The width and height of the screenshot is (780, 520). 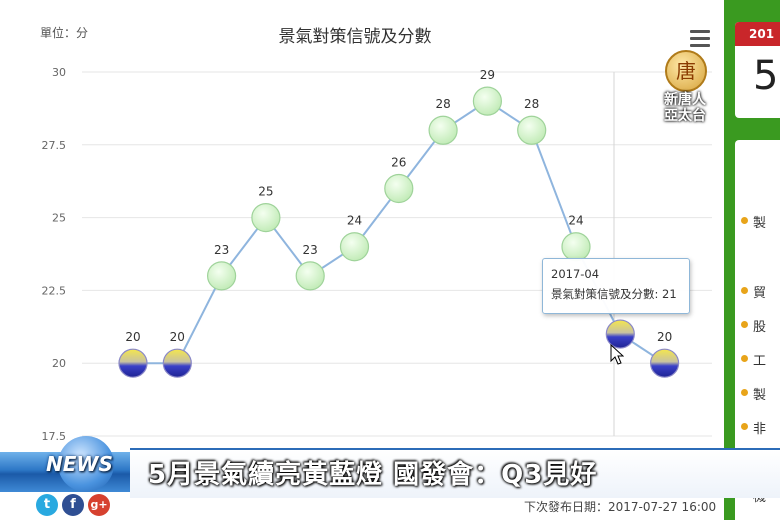 I want to click on y-tick-label: 17.5, so click(x=54, y=435).